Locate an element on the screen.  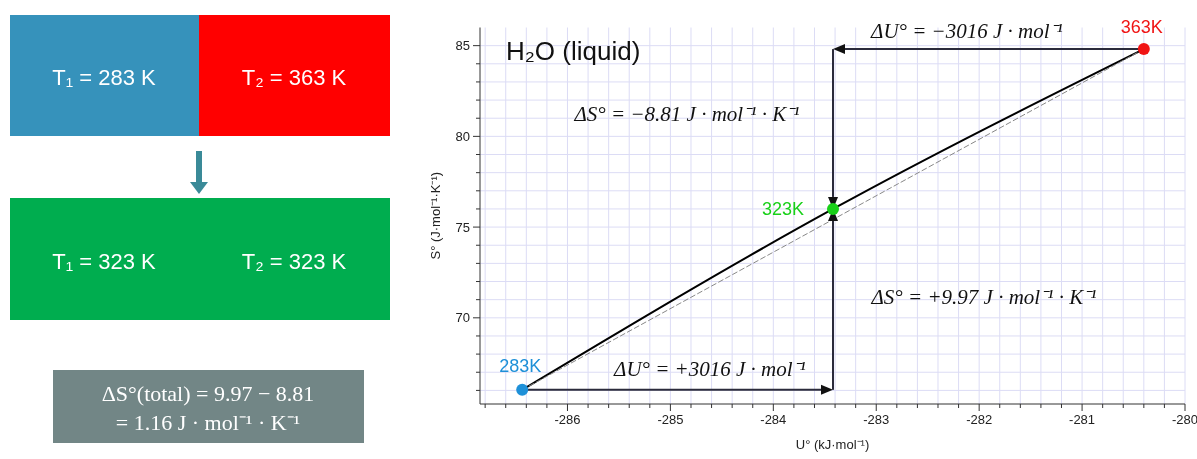
text: = 1.16 J · mol⁻¹ · K⁻¹ is located at coordinates (208, 422).